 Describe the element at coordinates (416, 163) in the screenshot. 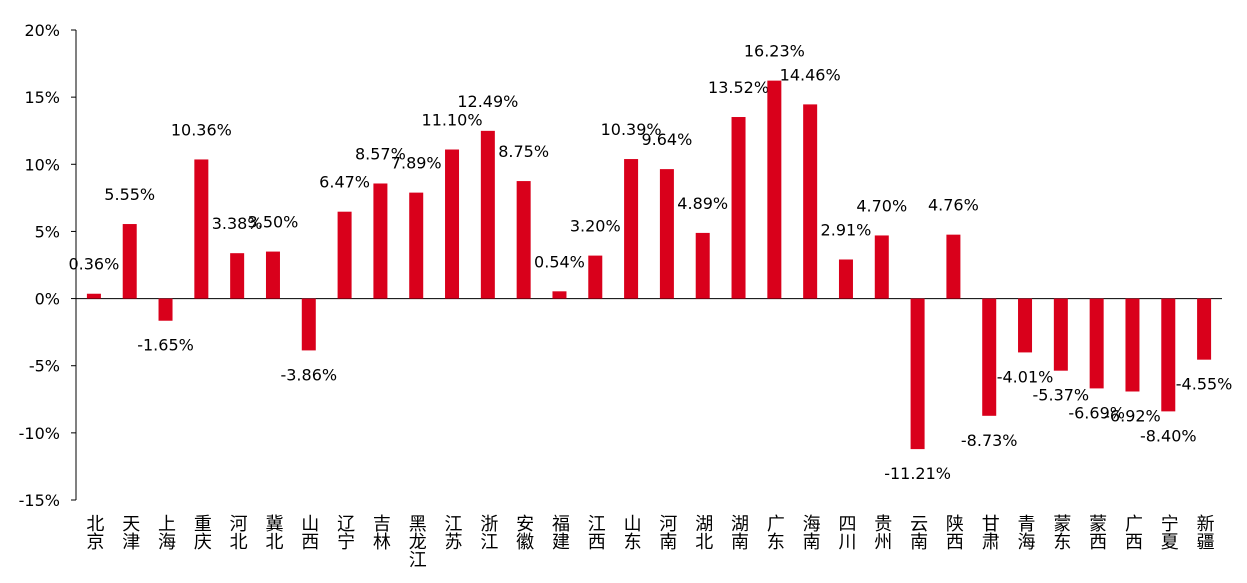

I see `data-label: 7.89%` at that location.